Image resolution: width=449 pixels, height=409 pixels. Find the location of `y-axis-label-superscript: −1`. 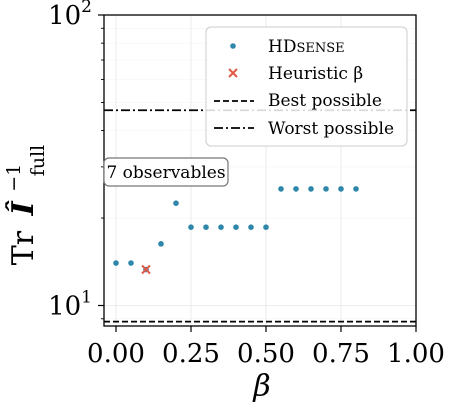

y-axis-label-superscript: −1 is located at coordinates (14, 178).